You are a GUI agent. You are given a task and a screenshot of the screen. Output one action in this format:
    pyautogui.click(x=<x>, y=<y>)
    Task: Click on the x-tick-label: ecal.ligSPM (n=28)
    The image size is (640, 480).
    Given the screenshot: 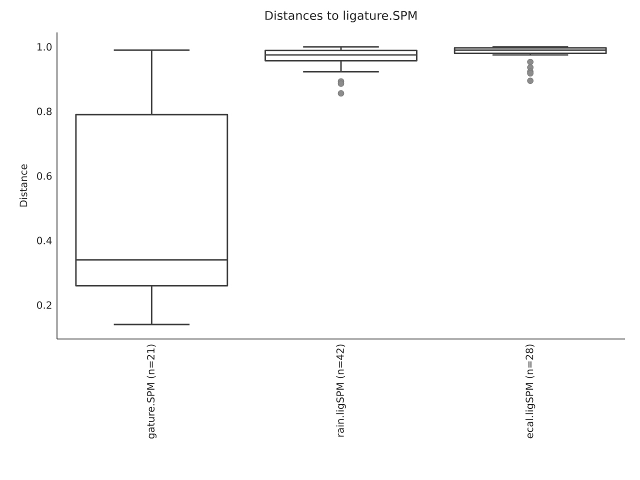 What is the action you would take?
    pyautogui.click(x=531, y=391)
    